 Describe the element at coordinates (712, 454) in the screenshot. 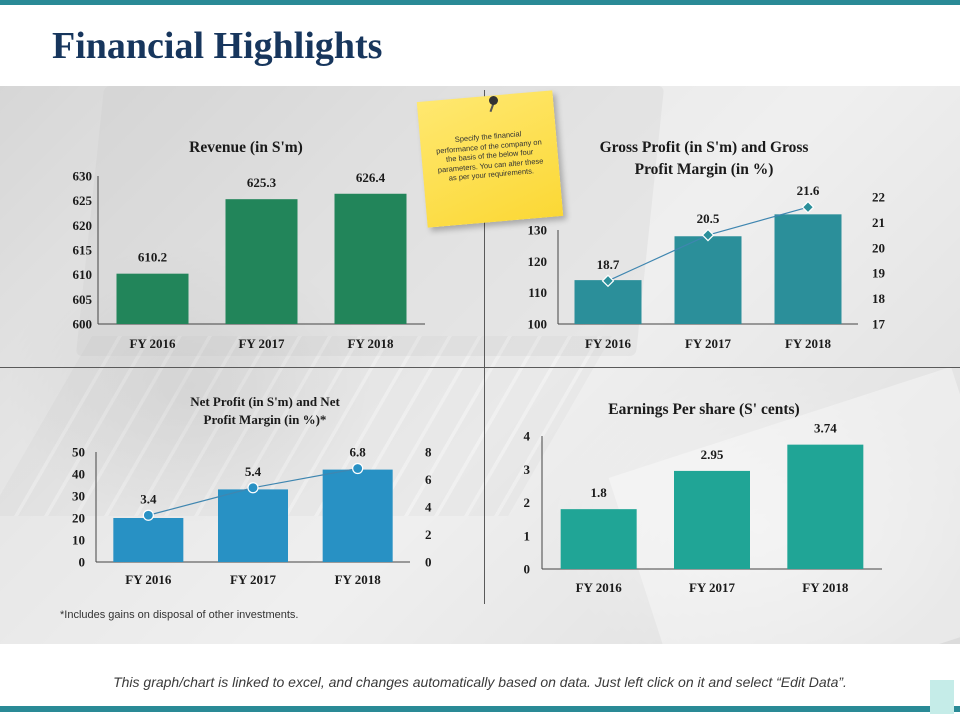

I see `eps-value-label: 2.95` at that location.